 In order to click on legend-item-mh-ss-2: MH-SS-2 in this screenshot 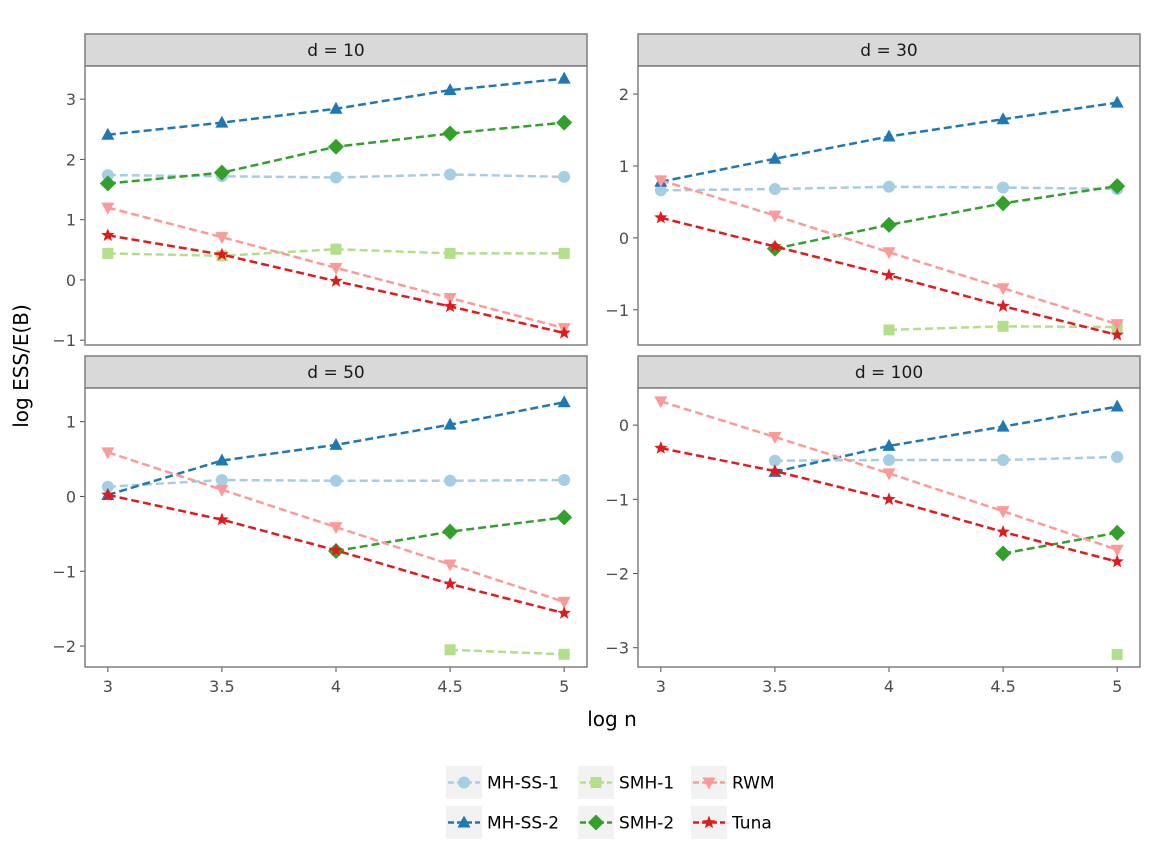, I will do `click(502, 822)`.